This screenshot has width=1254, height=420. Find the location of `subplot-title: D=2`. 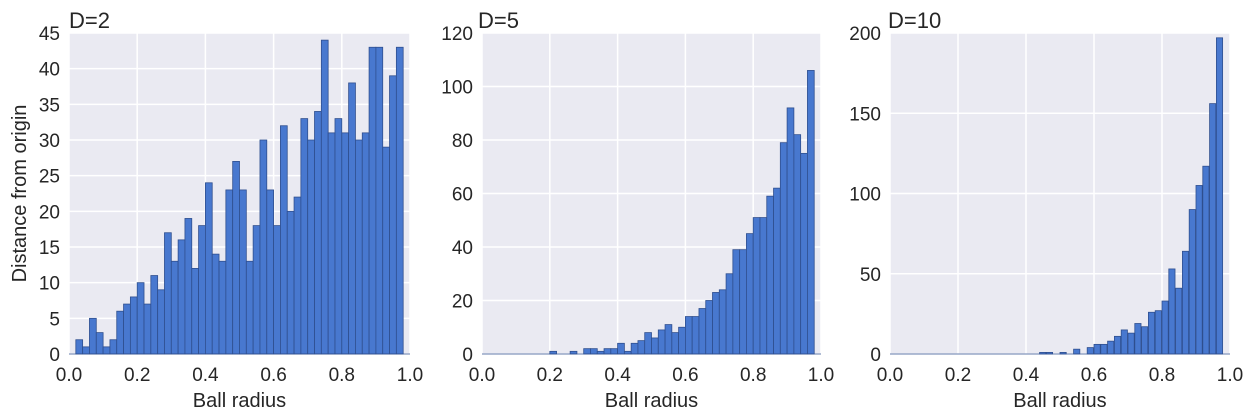

subplot-title: D=2 is located at coordinates (89, 20).